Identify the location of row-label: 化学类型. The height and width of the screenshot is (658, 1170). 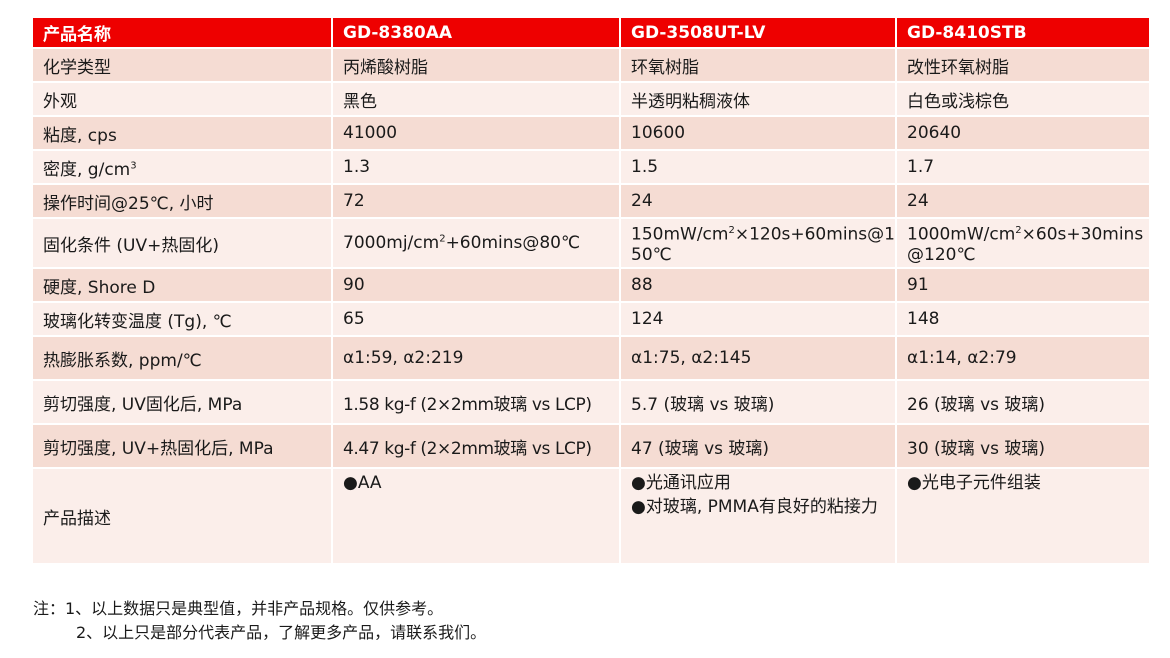
(183, 66).